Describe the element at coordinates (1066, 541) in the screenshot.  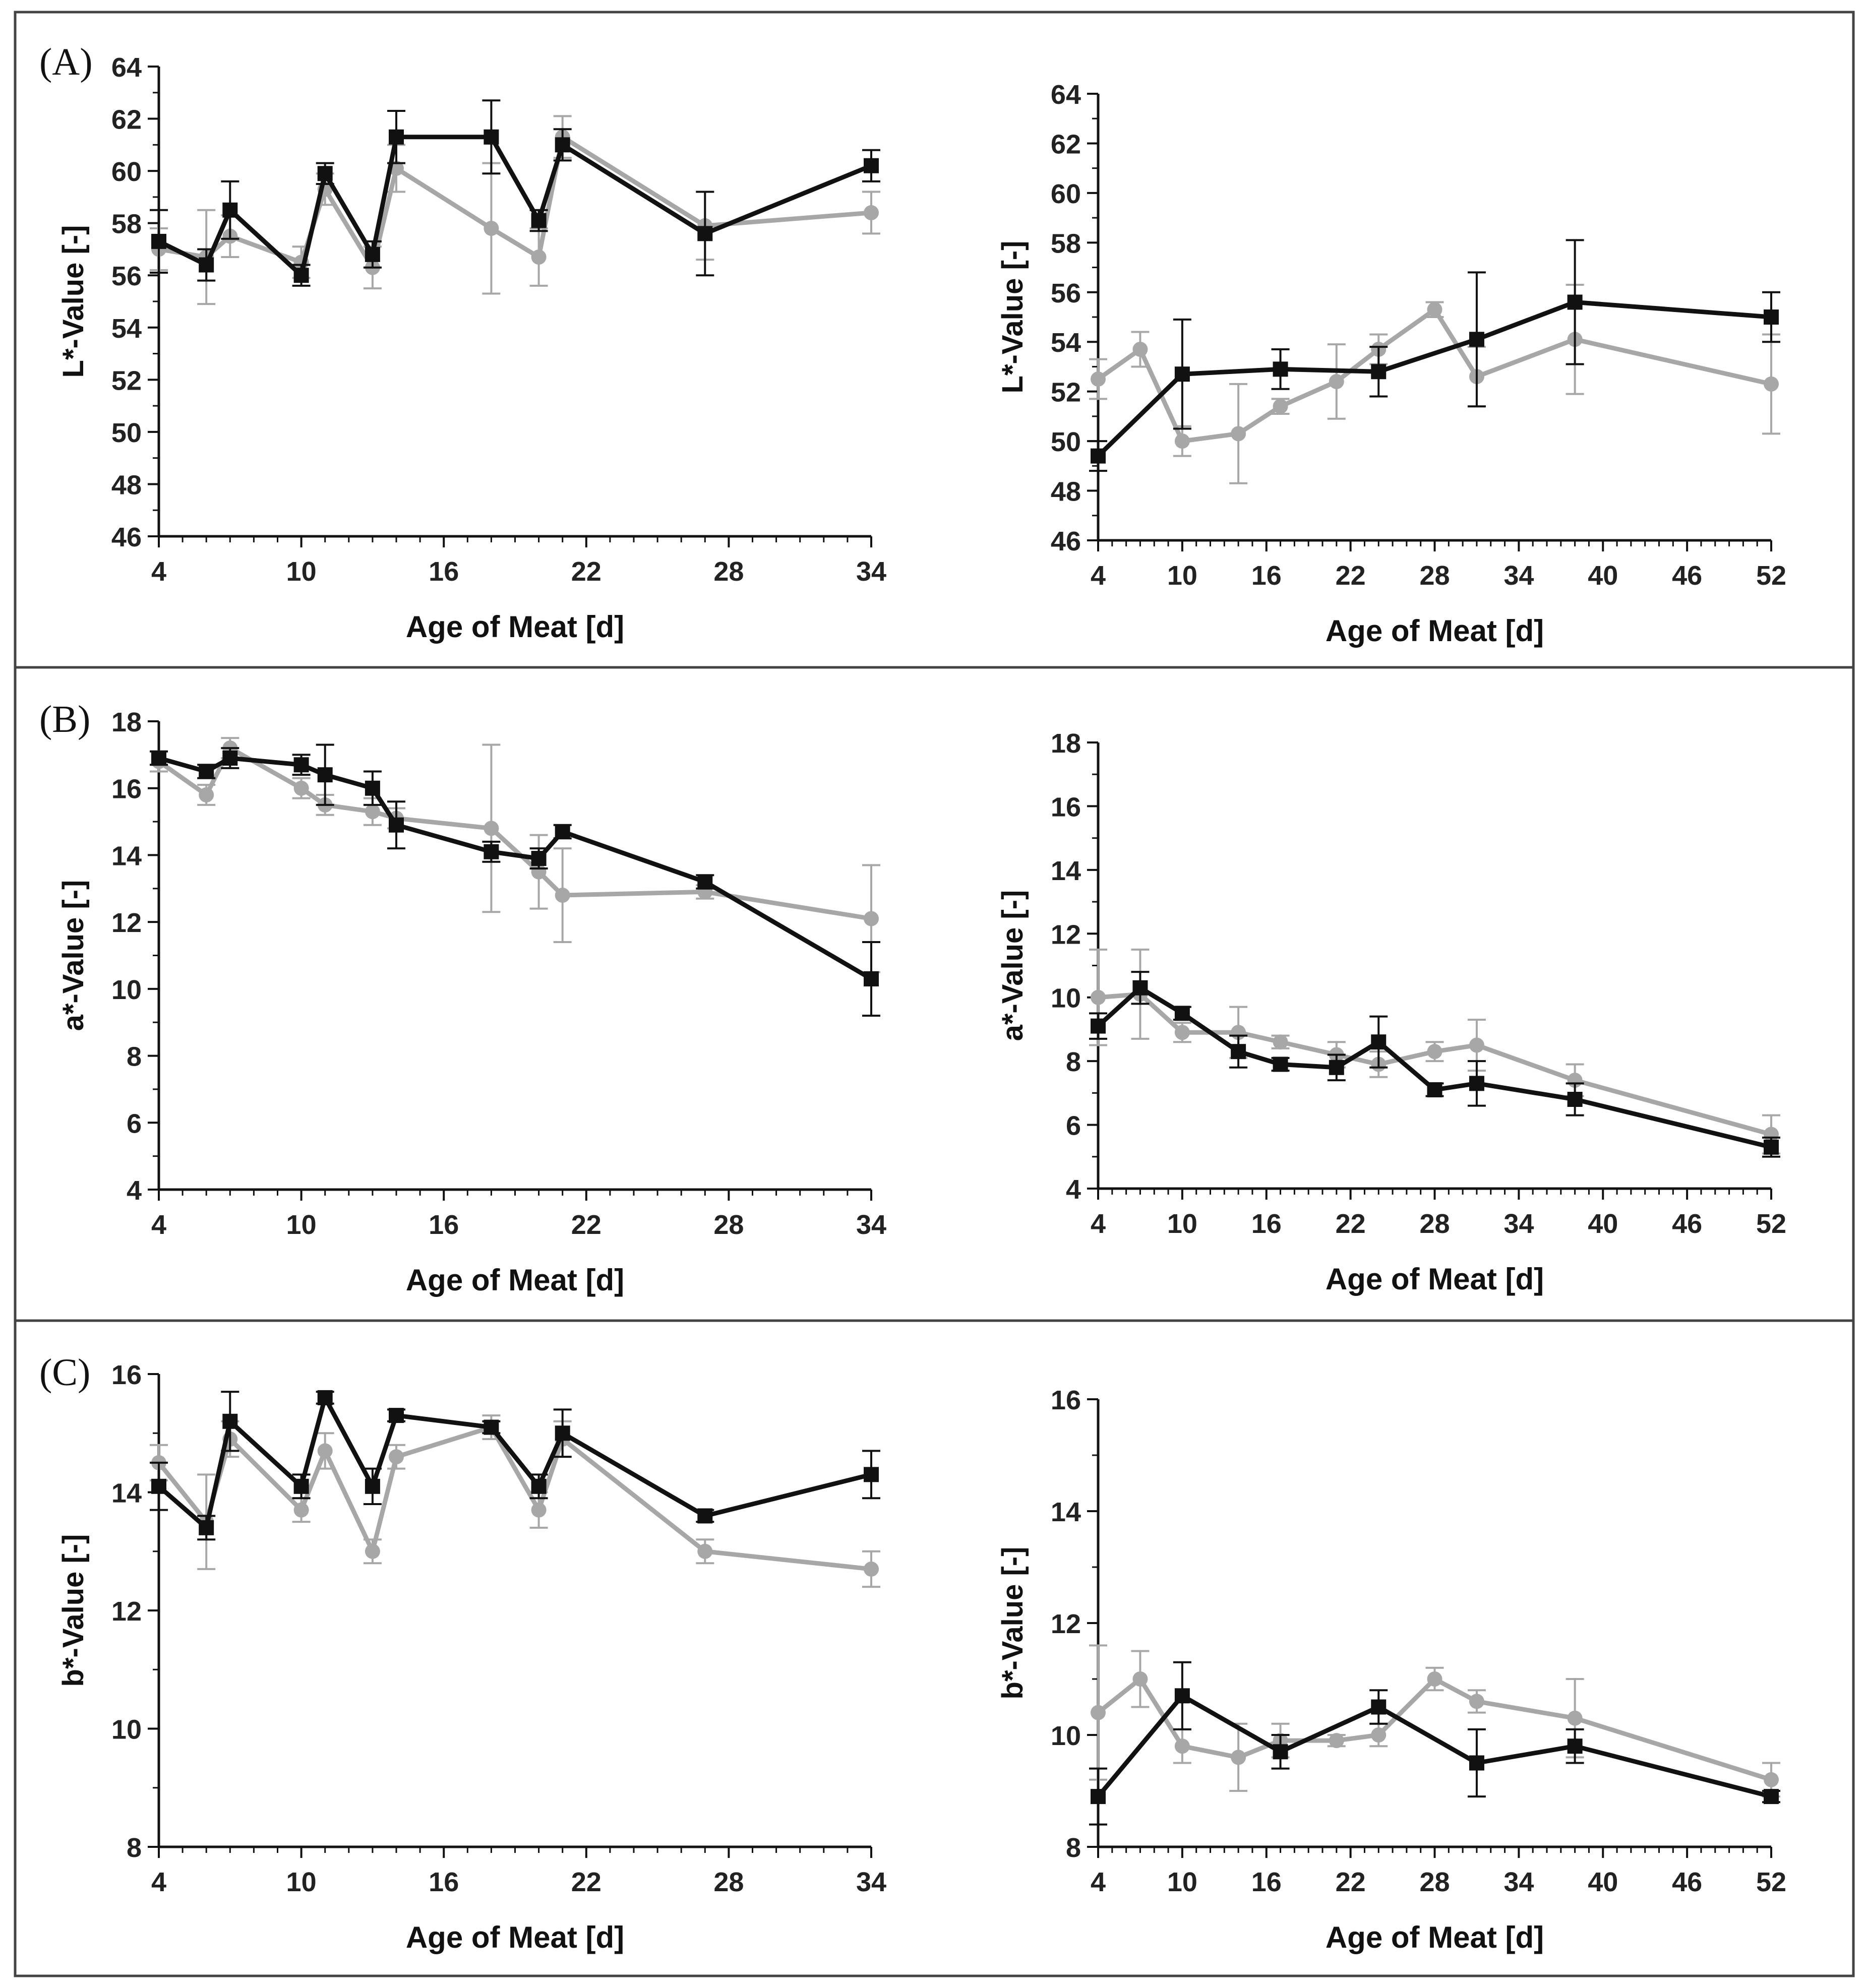
I see `y-tick-label: 46` at that location.